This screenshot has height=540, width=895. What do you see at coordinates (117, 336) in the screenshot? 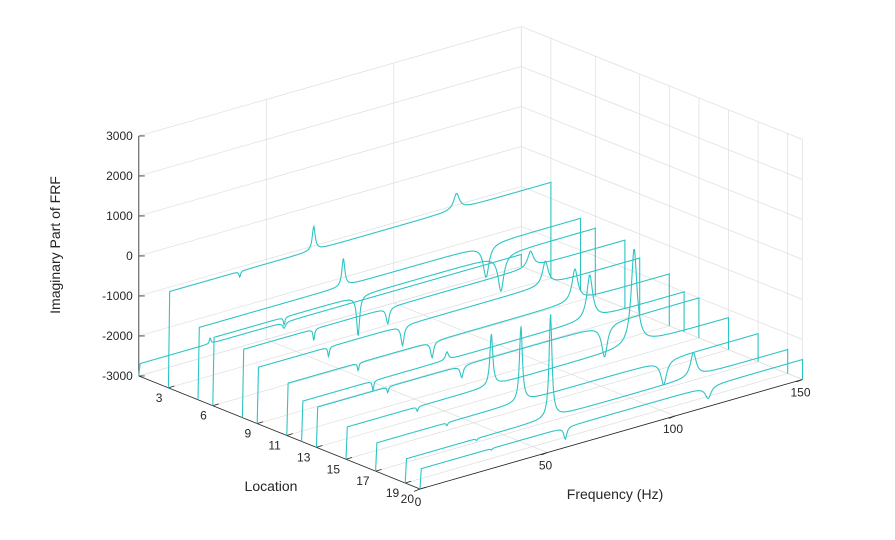
I see `z-tick-label: -2000` at bounding box center [117, 336].